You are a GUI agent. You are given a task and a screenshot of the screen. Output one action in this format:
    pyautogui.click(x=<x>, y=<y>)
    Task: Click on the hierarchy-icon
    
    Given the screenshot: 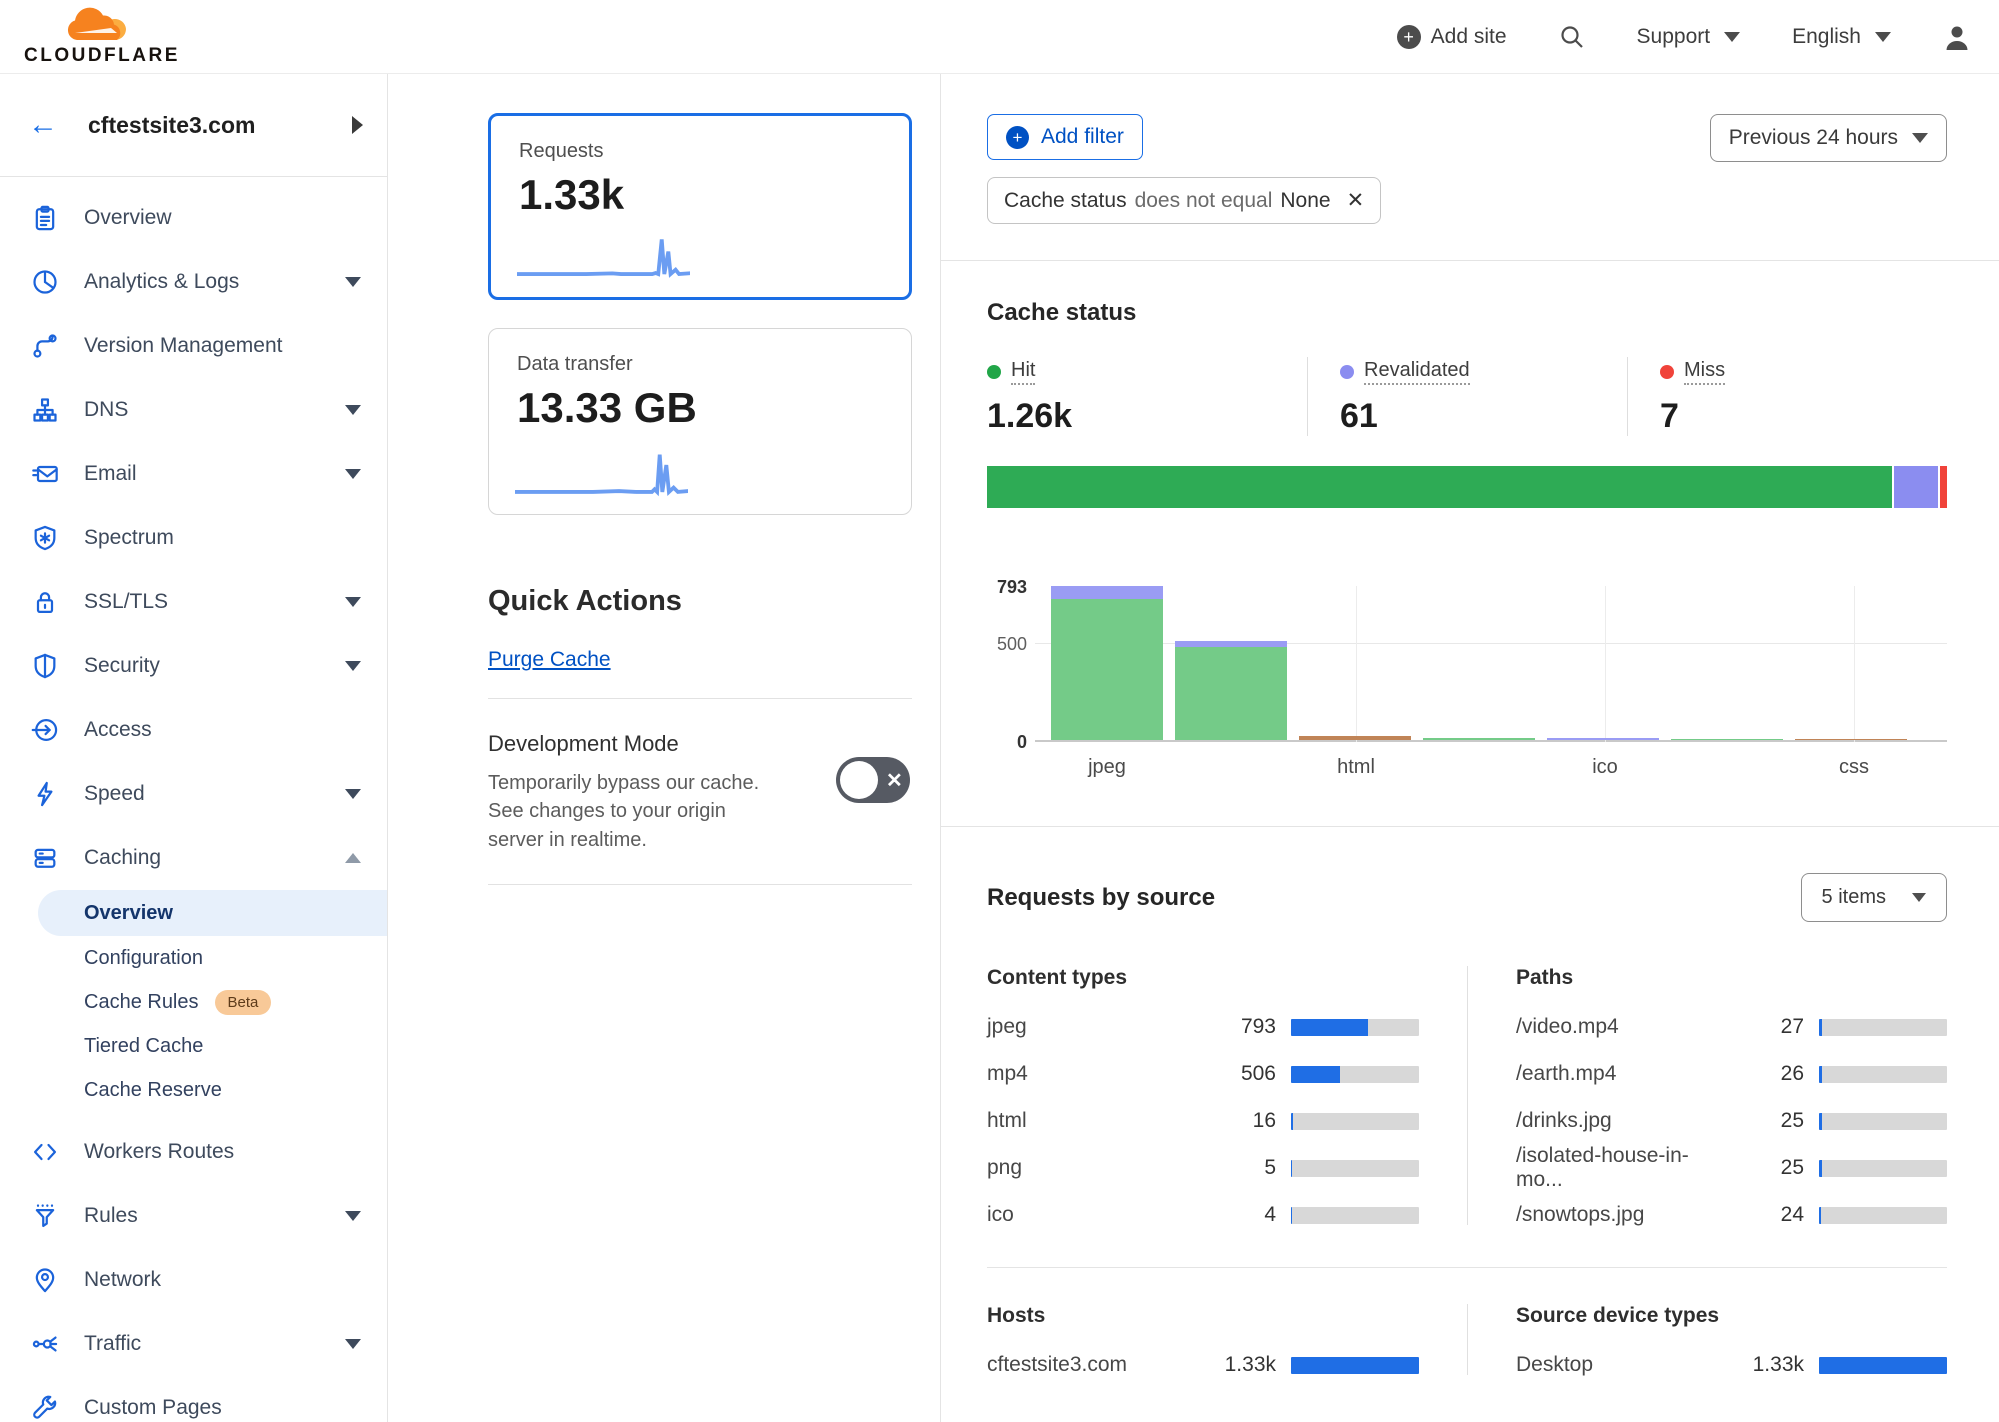 What is the action you would take?
    pyautogui.click(x=45, y=410)
    